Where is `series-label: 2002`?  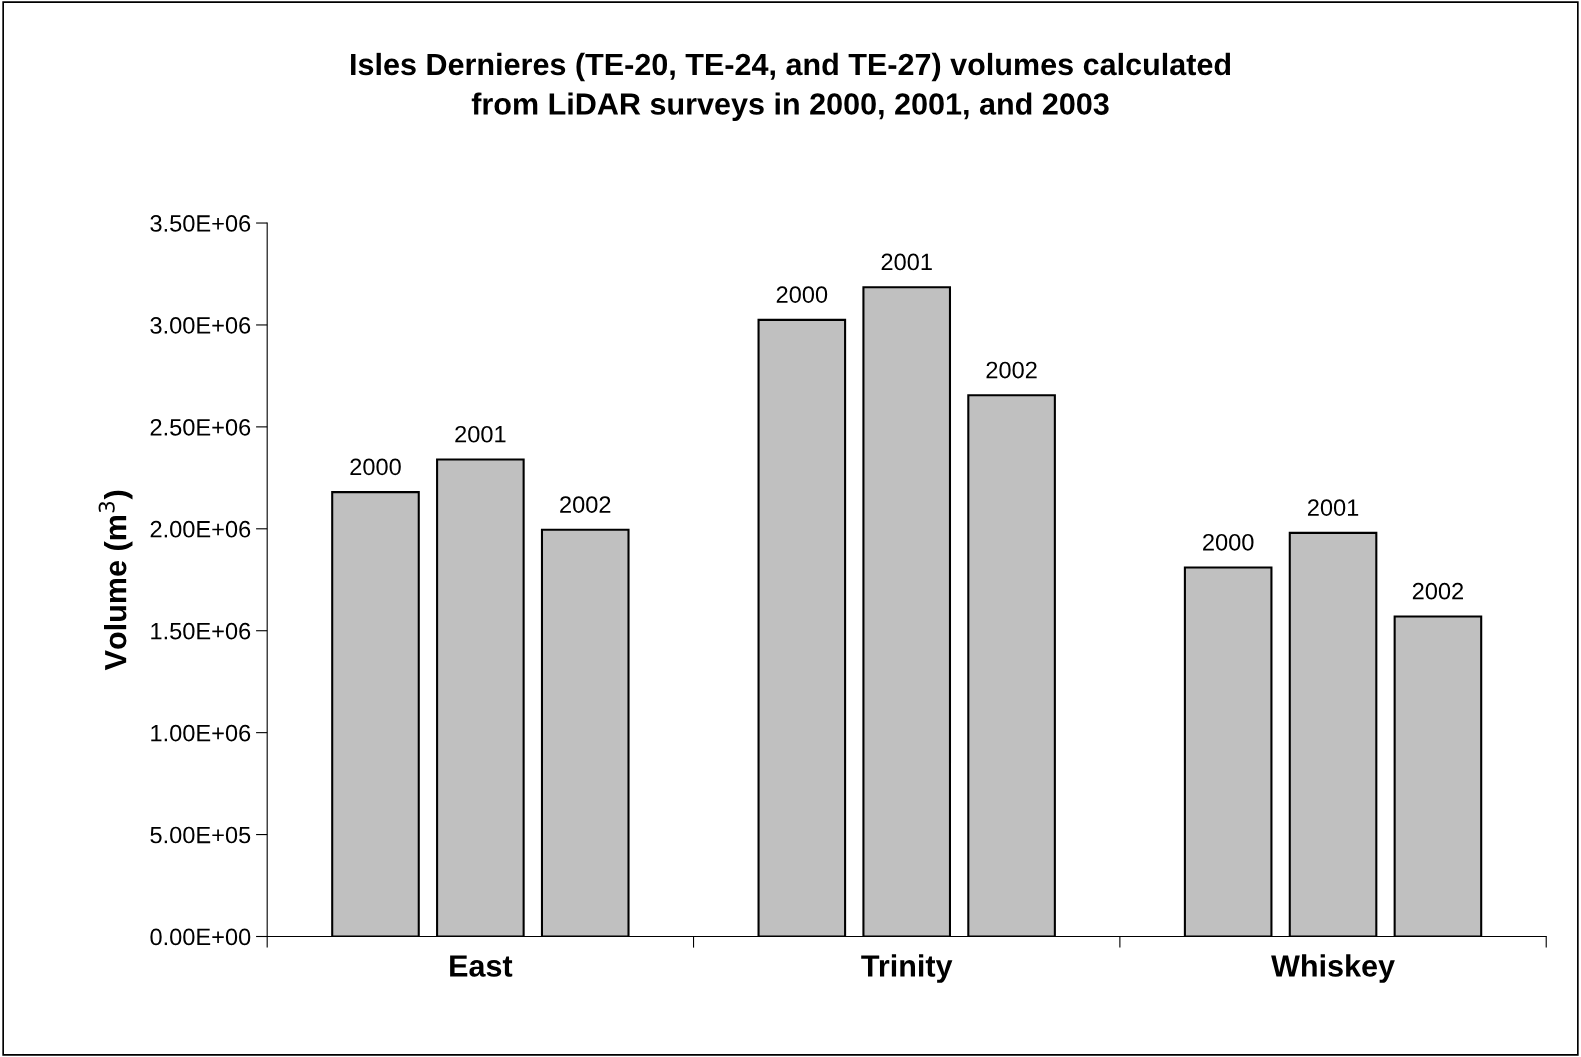 series-label: 2002 is located at coordinates (1011, 370).